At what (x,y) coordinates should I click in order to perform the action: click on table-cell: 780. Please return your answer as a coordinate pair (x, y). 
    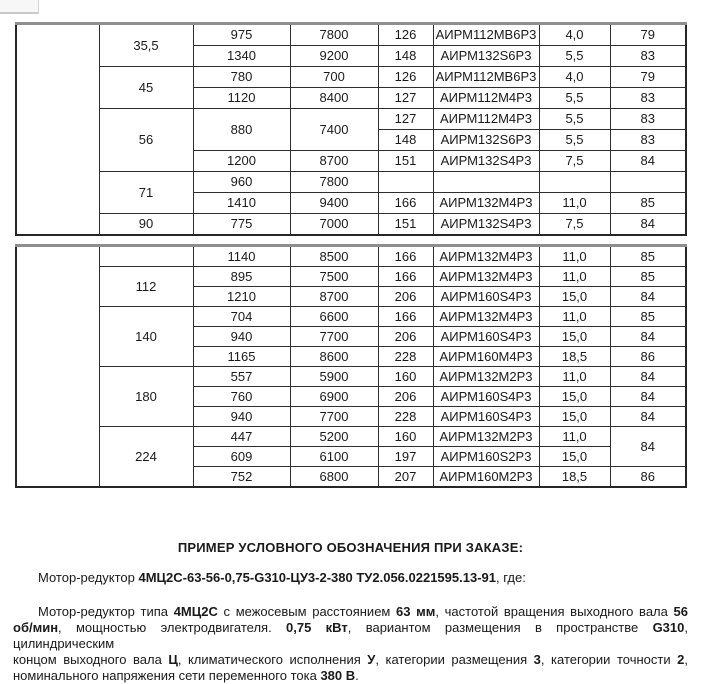
    Looking at the image, I should click on (241, 77).